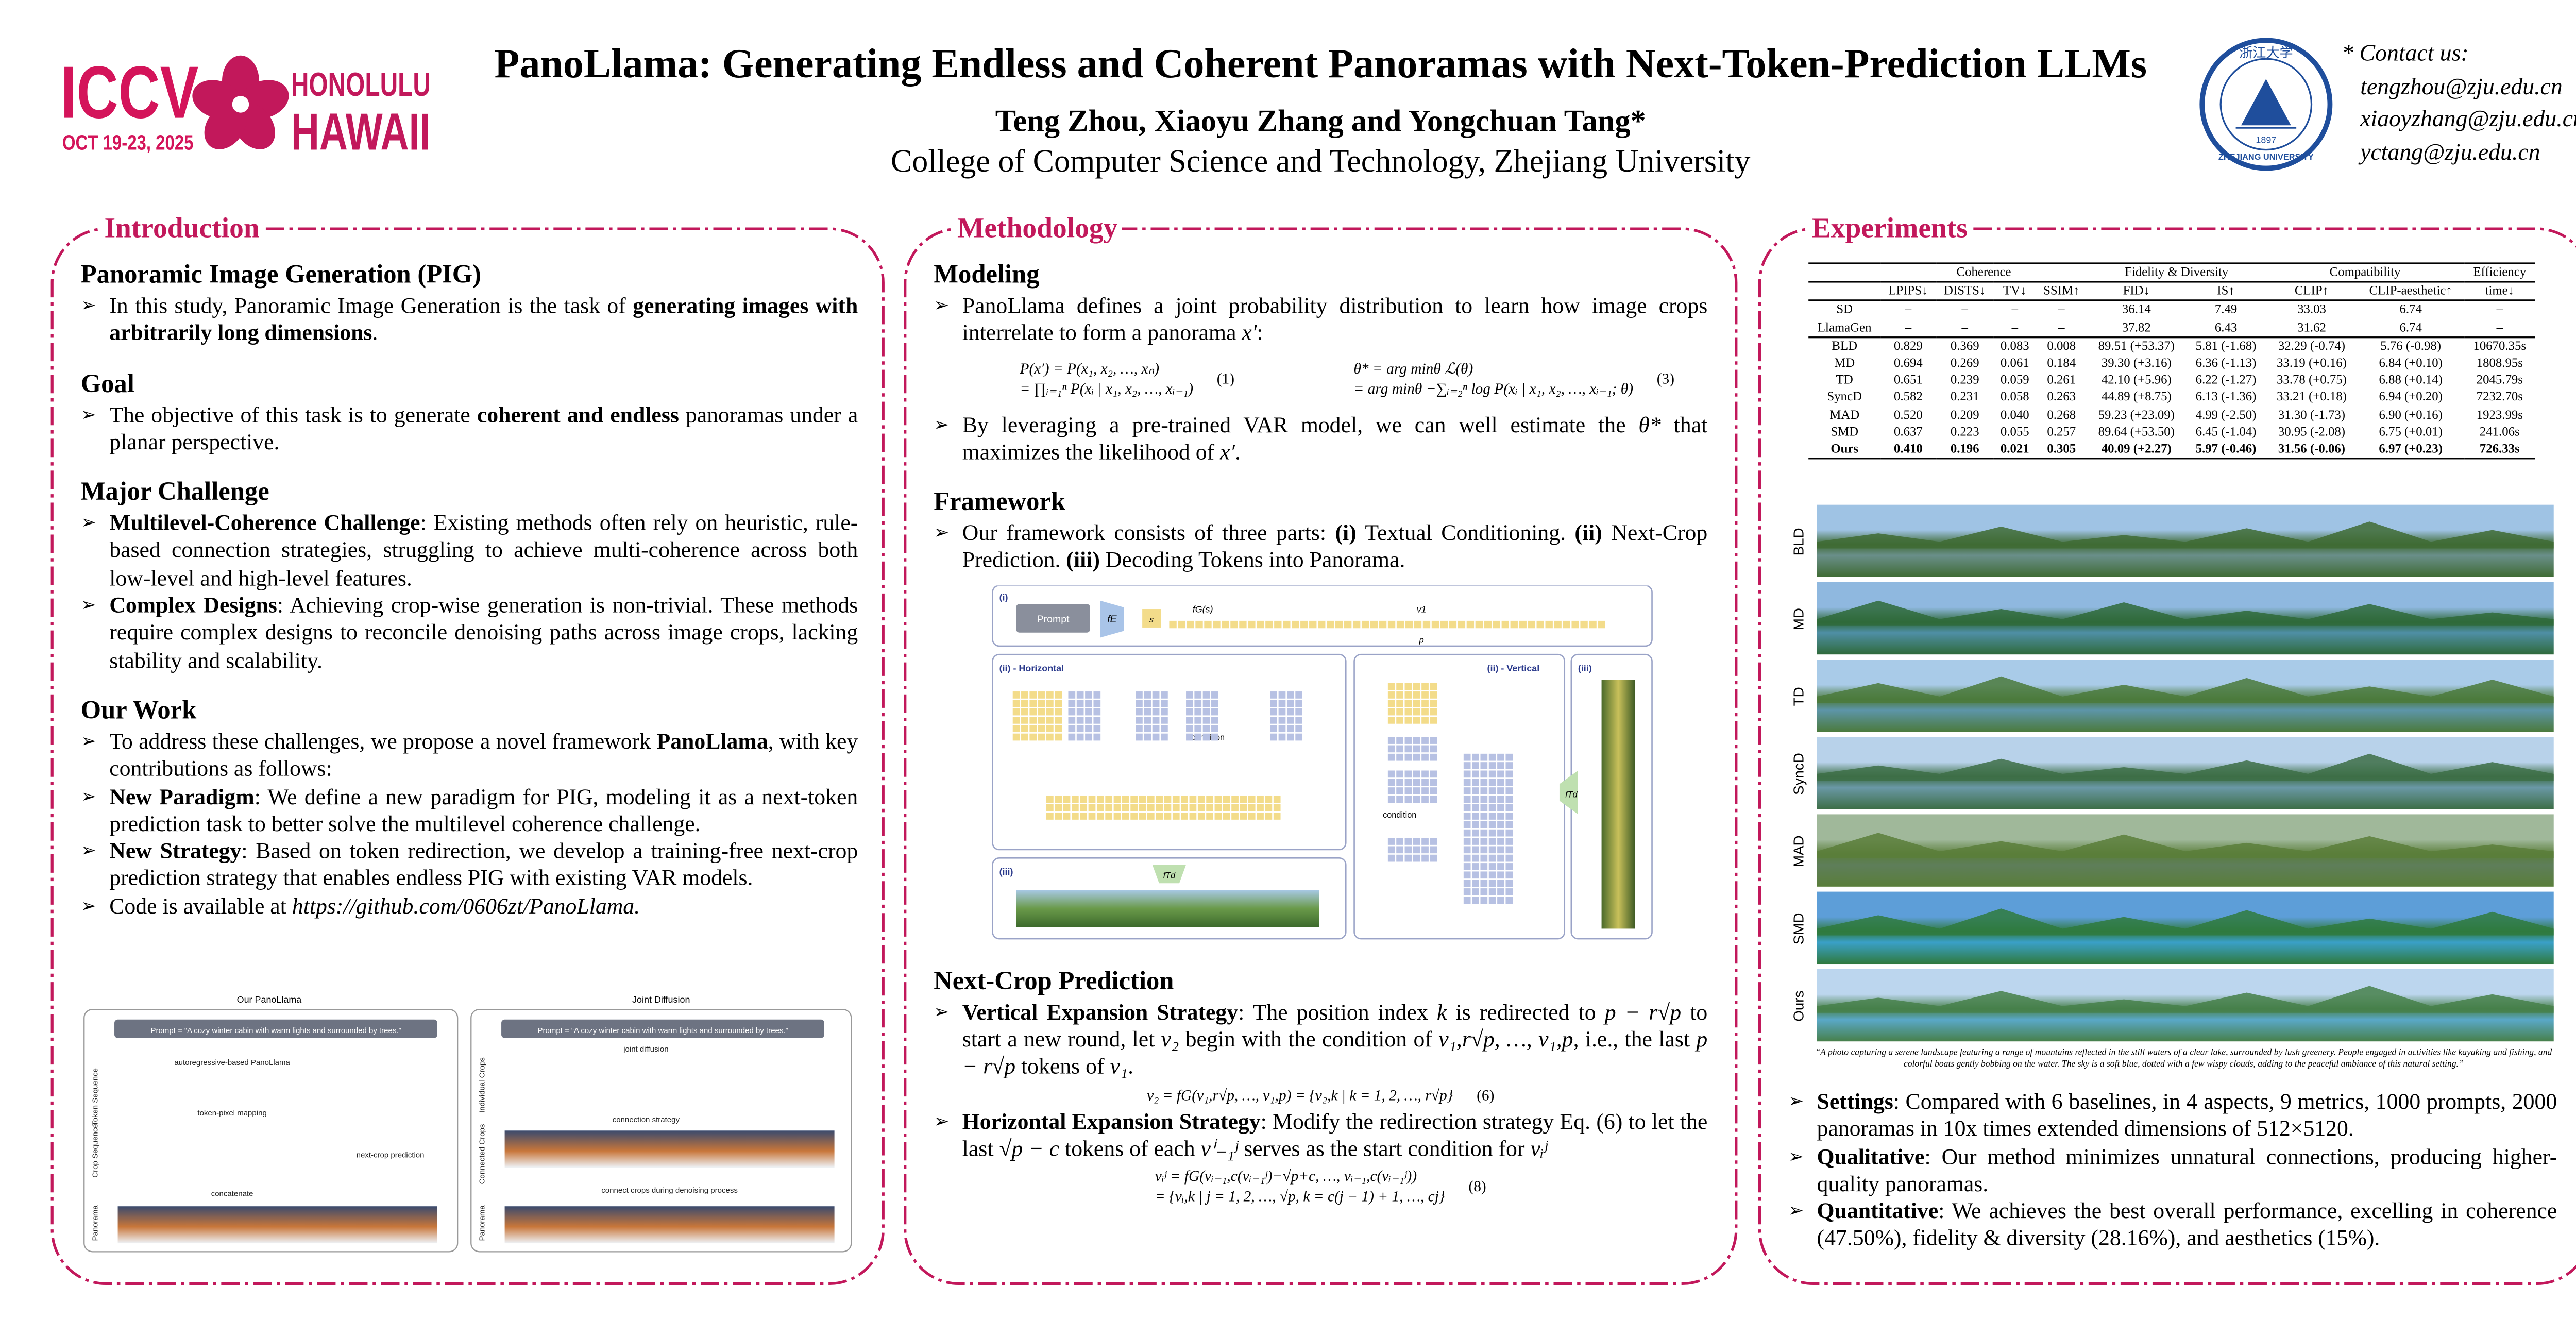  Describe the element at coordinates (375, 333) in the screenshot. I see `text-run: .` at that location.